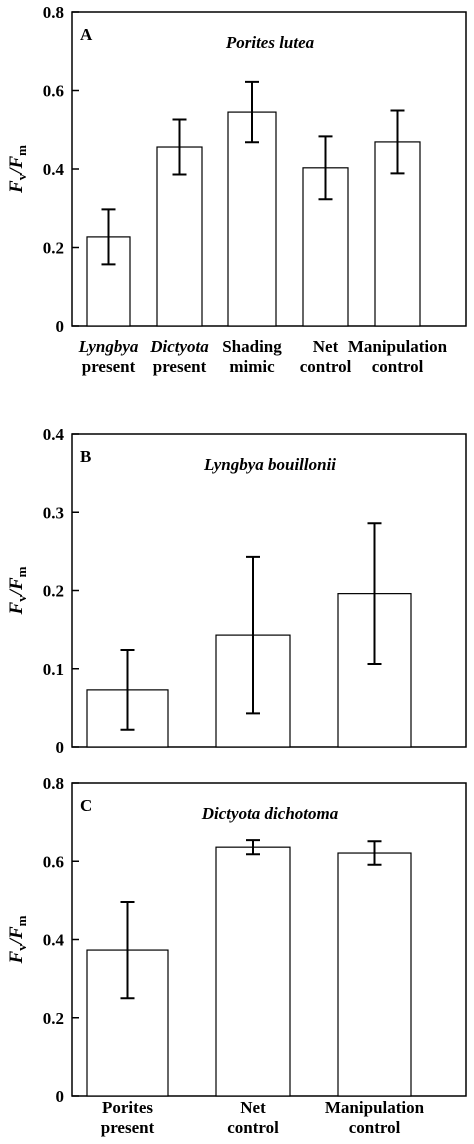 This screenshot has height=1144, width=474. Describe the element at coordinates (53, 669) in the screenshot. I see `y-tick-label: 0.1` at that location.